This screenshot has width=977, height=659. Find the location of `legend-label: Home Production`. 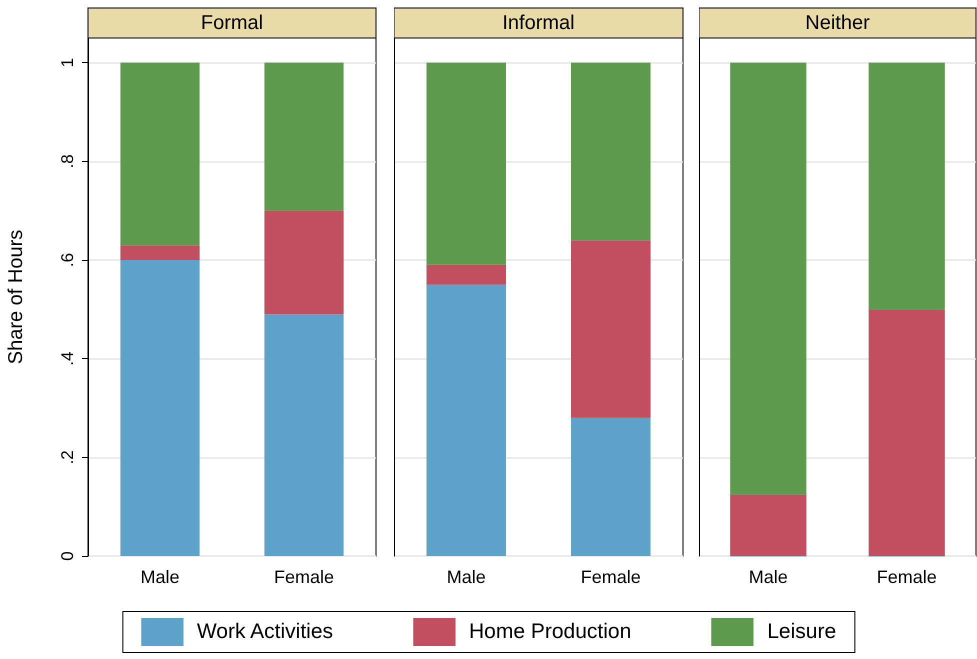

legend-label: Home Production is located at coordinates (550, 632).